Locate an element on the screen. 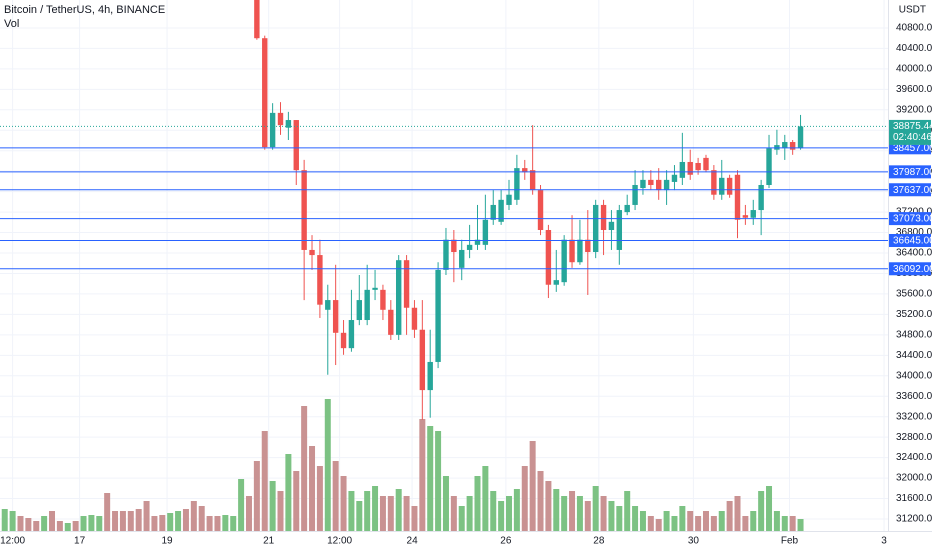  countdown: 02:40:46 is located at coordinates (912, 137).